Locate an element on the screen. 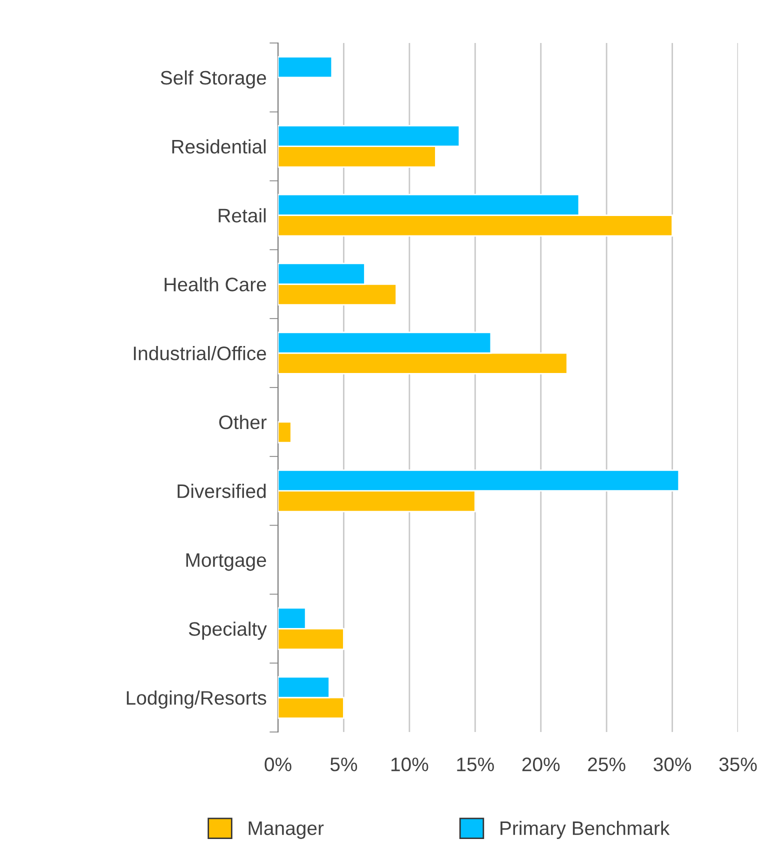 The image size is (763, 845). x-tick-label: 5% is located at coordinates (344, 765).